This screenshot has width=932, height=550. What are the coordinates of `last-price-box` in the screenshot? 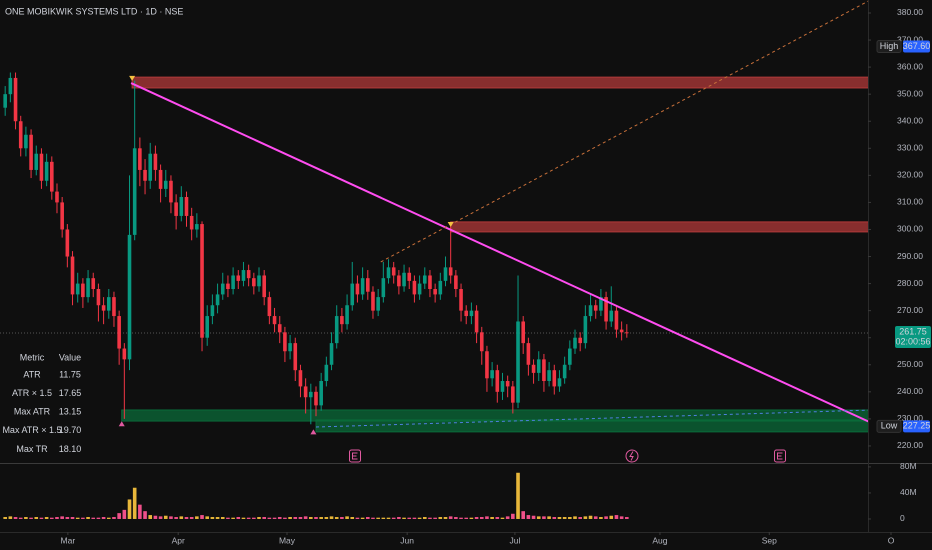 It's located at (913, 336).